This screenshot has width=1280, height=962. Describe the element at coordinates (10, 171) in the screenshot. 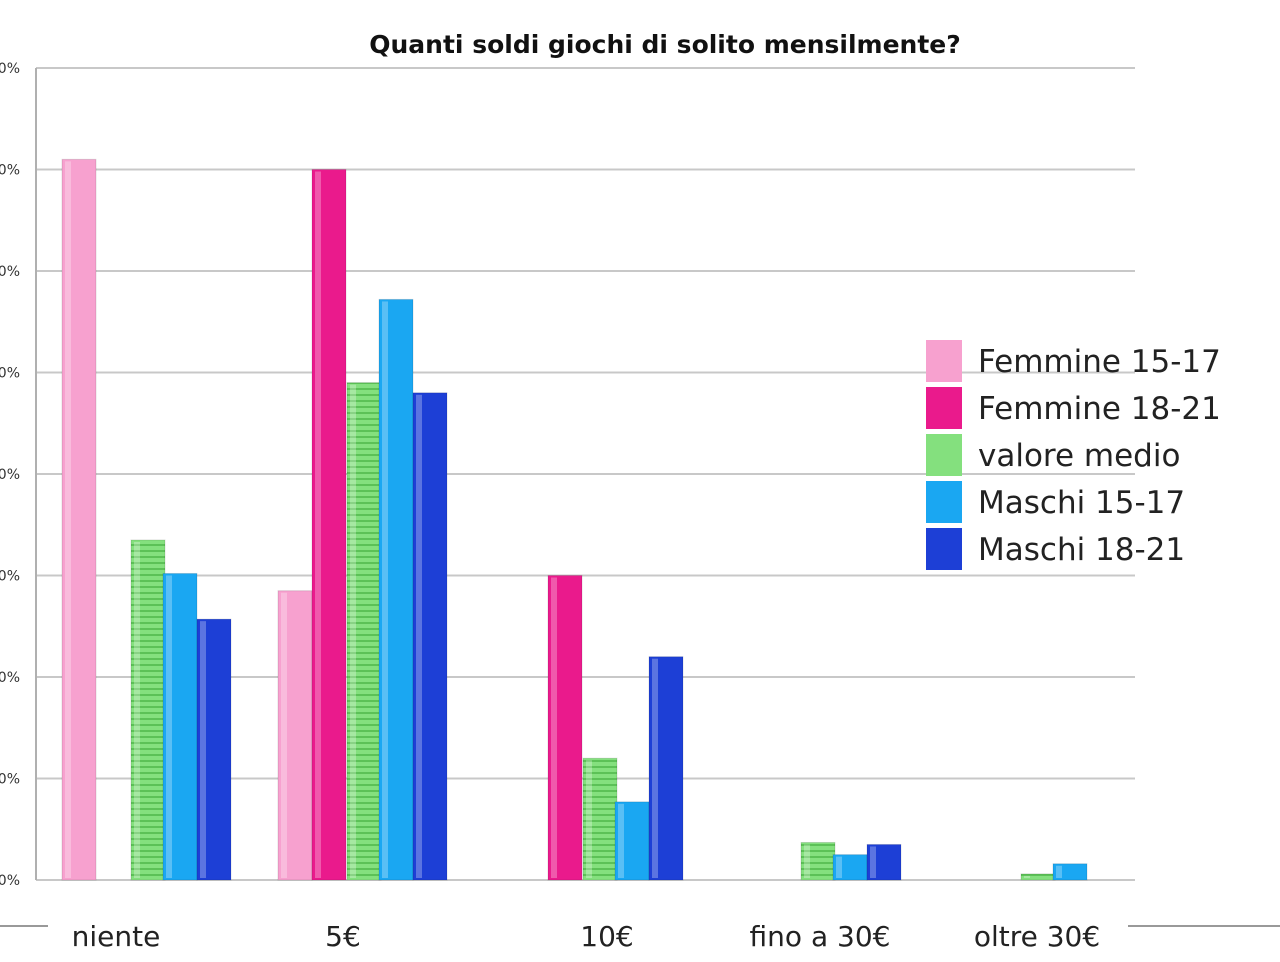

I see `y-tick-label: 70%` at that location.